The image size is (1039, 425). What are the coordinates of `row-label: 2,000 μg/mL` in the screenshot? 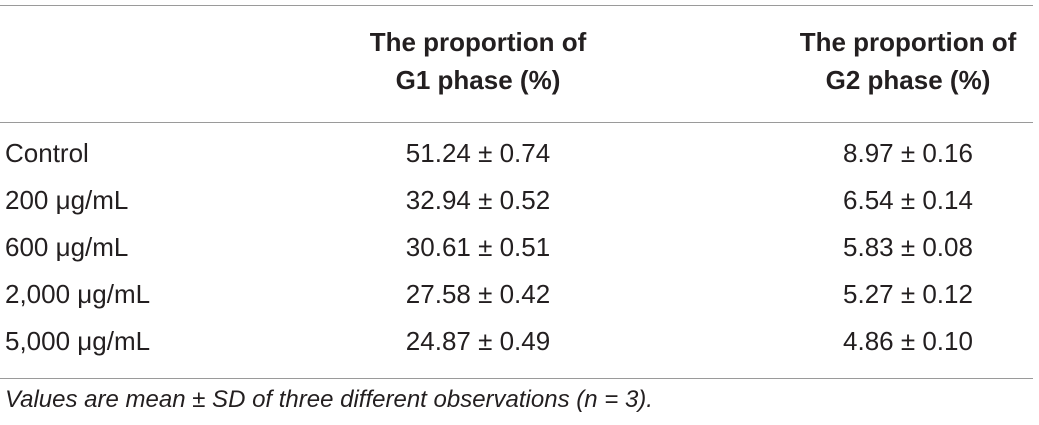 It's located at (78, 294).